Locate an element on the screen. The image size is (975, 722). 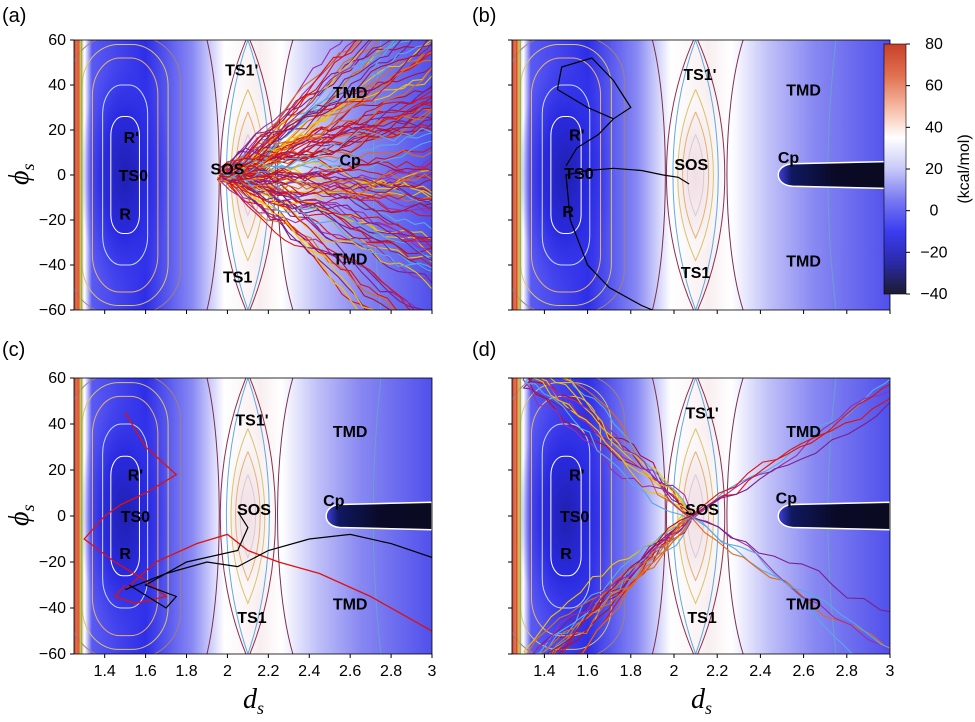
colorbar-title: (kcal/mol) is located at coordinates (964, 168).